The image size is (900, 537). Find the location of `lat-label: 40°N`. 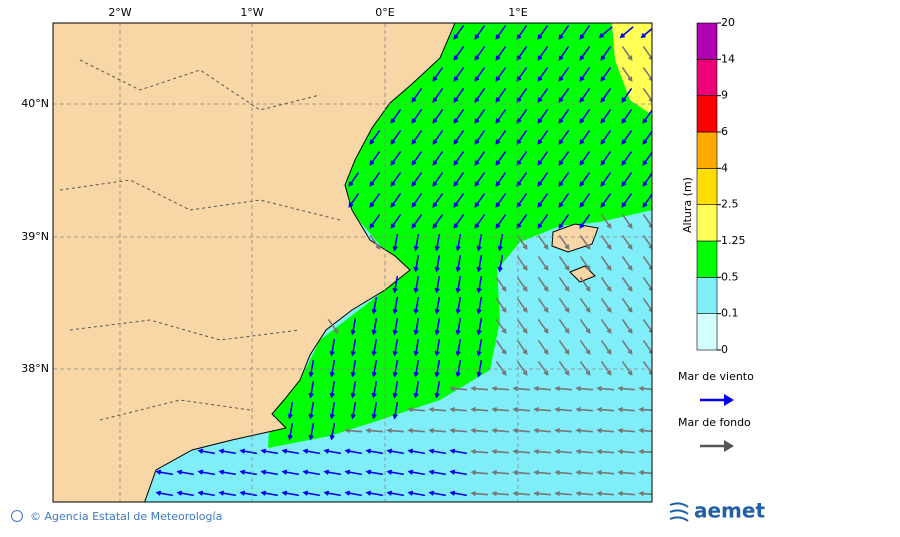

lat-label: 40°N is located at coordinates (35, 103).